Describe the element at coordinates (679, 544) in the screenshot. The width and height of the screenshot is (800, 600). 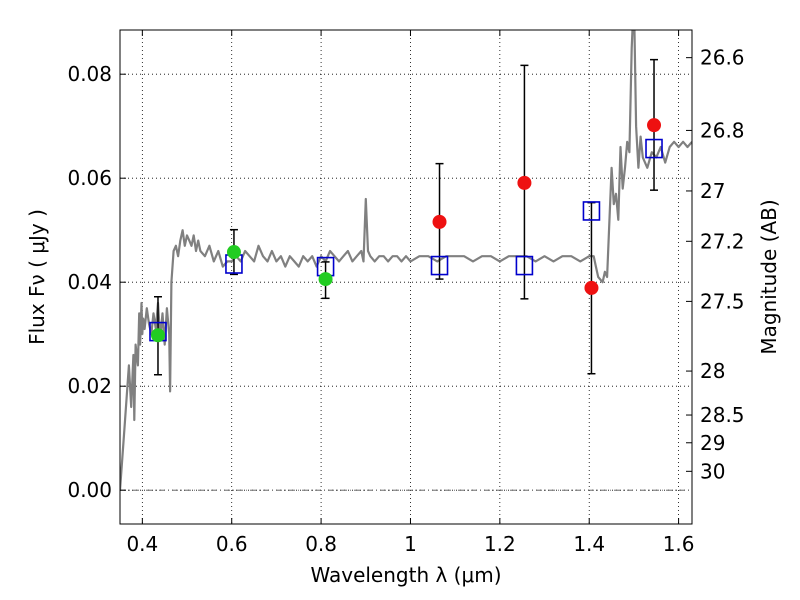
I see `x-tick-label: 1.6` at that location.